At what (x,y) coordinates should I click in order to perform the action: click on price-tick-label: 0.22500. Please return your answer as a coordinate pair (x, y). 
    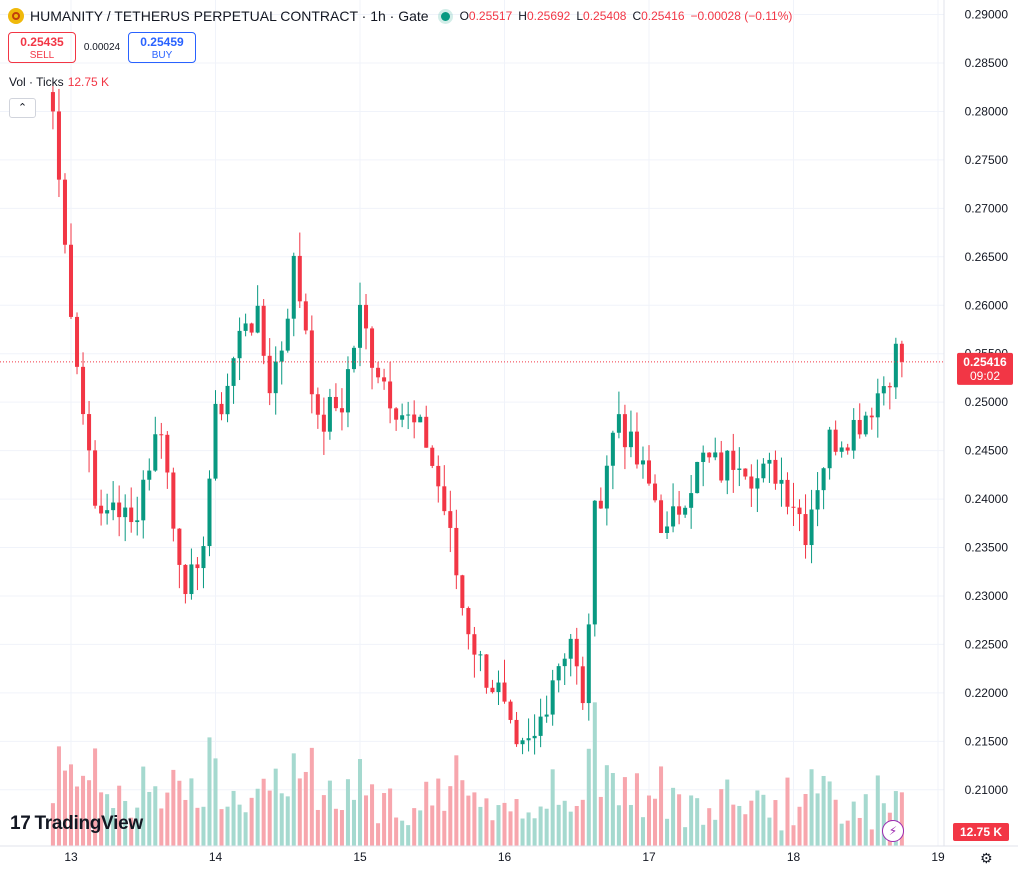
    Looking at the image, I should click on (987, 644).